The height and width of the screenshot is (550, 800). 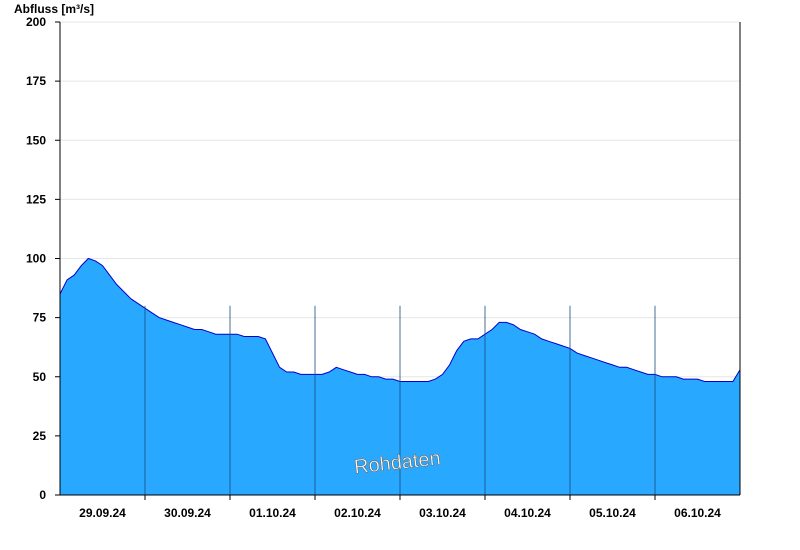 I want to click on y-tick-label: 0, so click(x=42, y=495).